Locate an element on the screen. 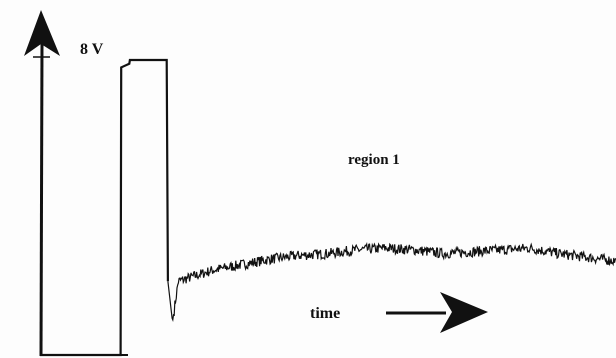 The width and height of the screenshot is (616, 358). y-axis is located at coordinates (41, 200).